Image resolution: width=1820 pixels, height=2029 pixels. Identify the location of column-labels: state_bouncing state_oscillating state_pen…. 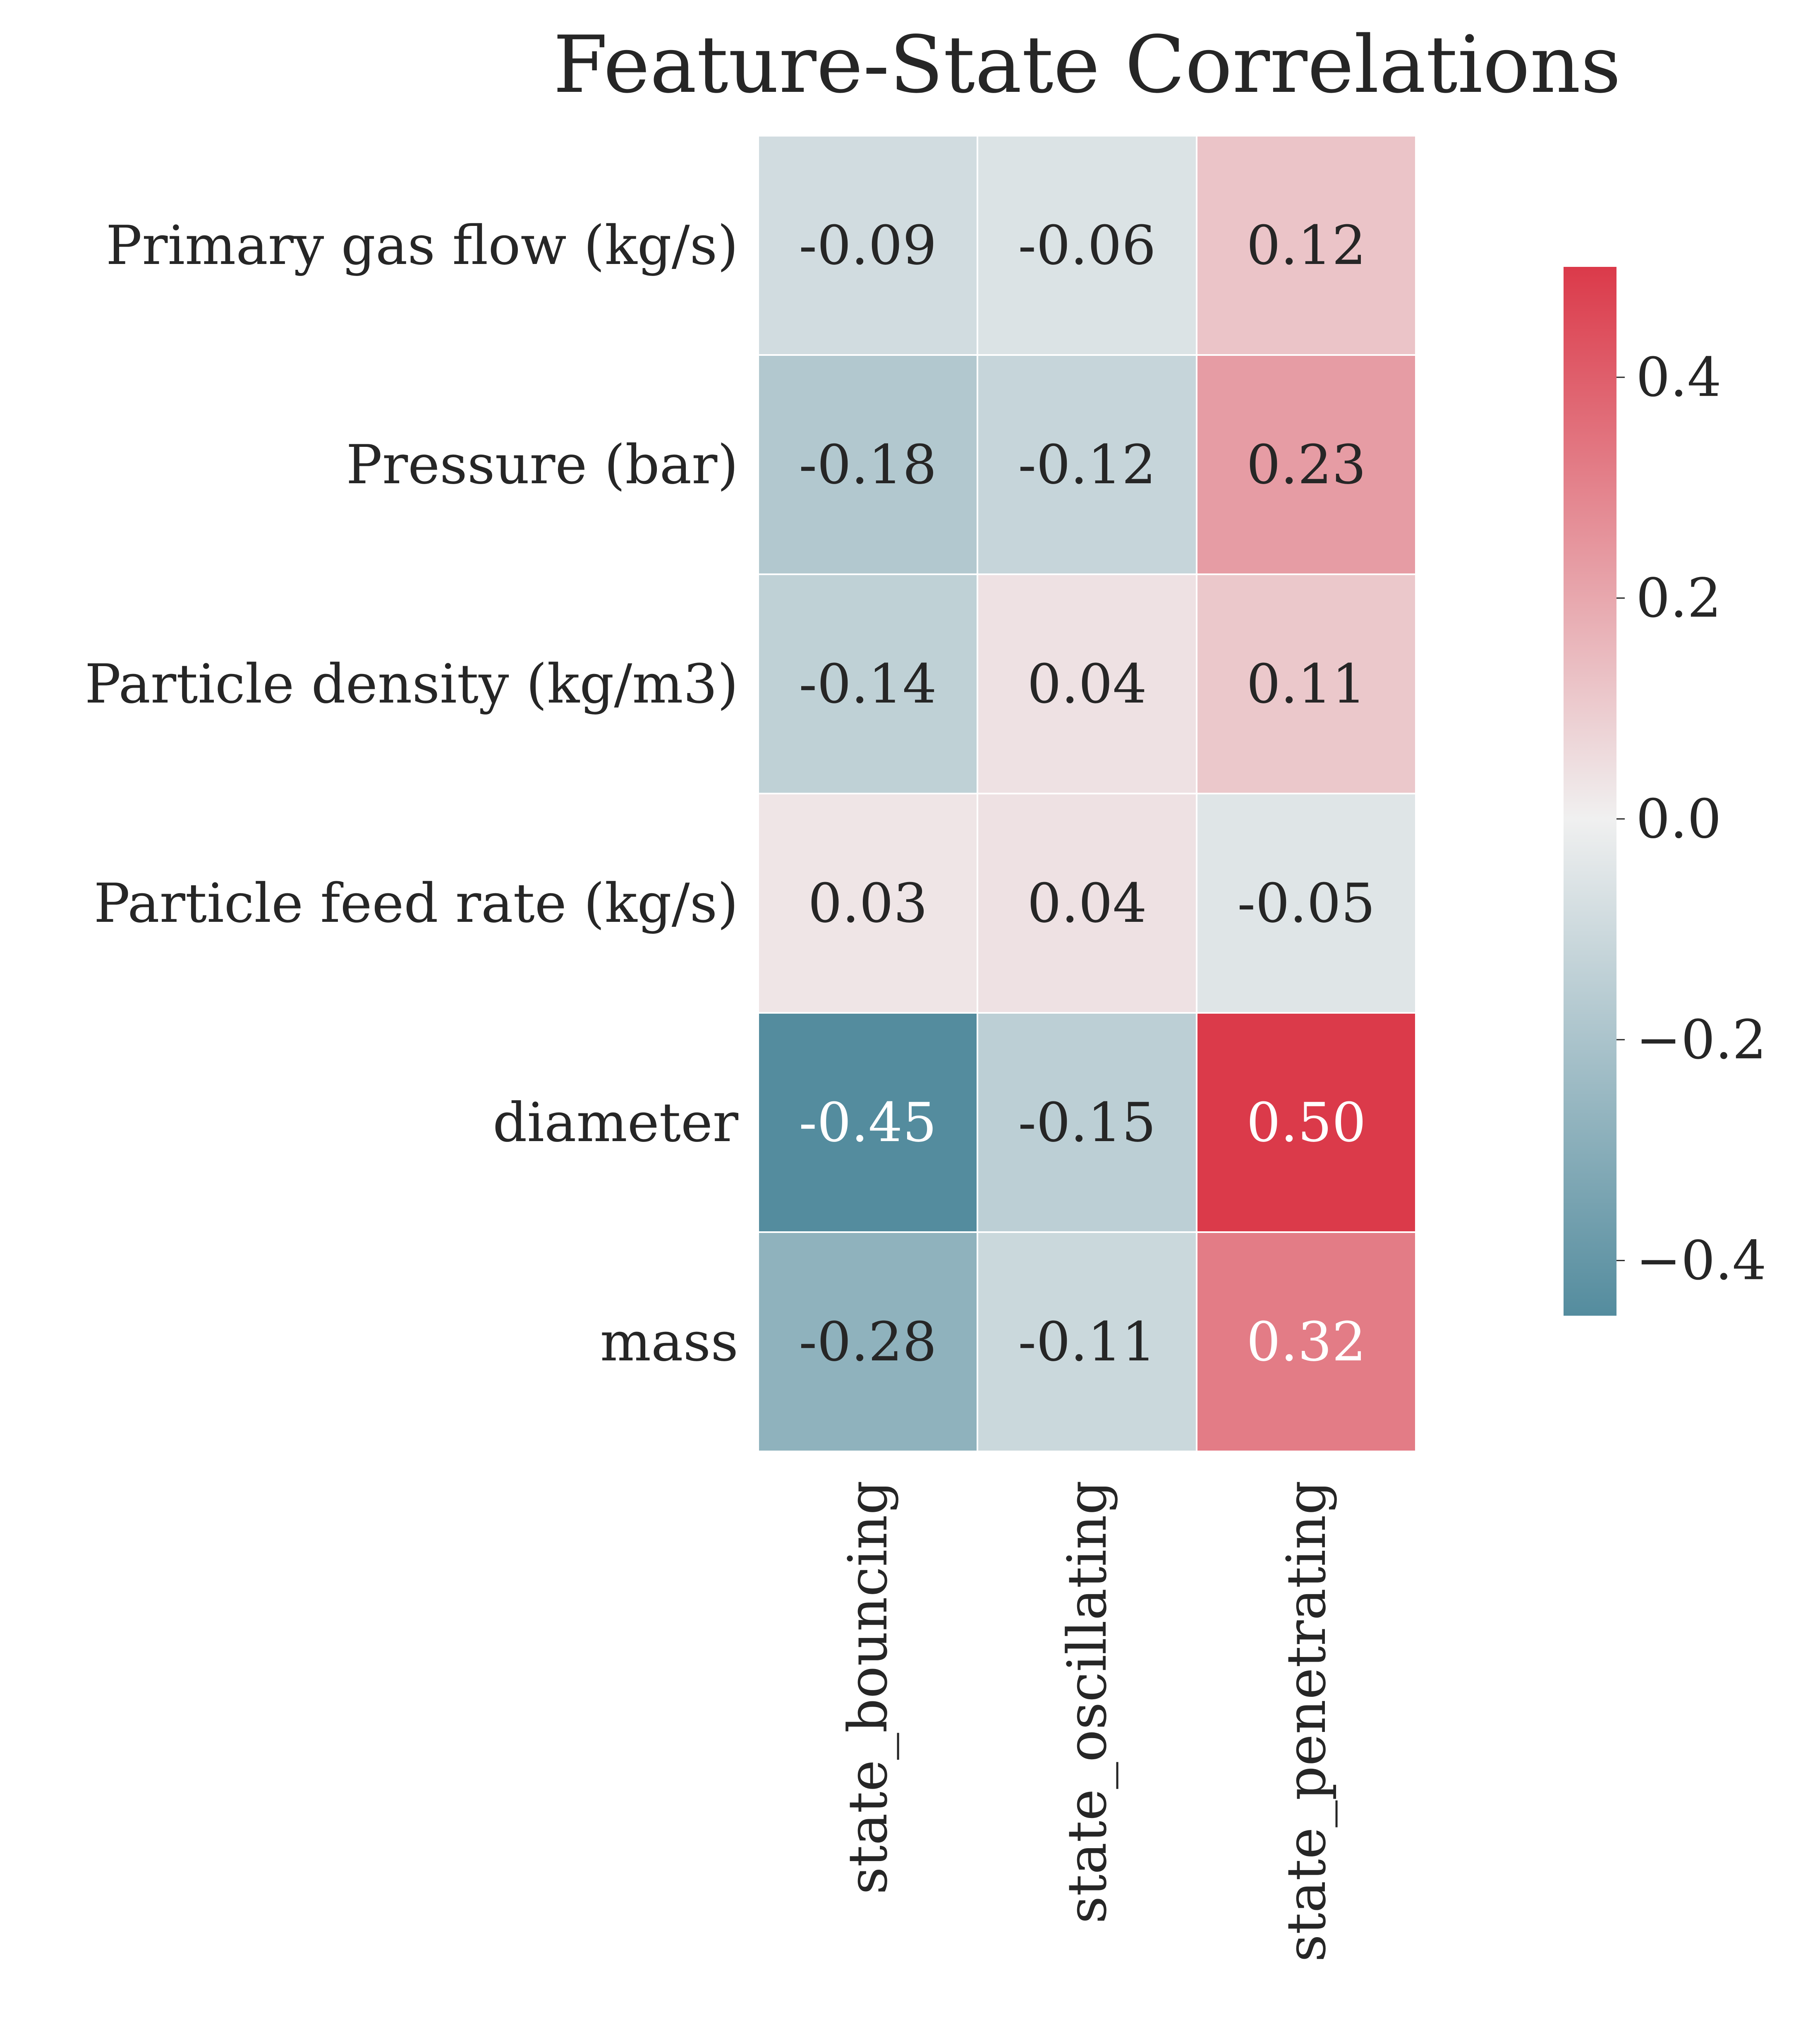
(1087, 1721).